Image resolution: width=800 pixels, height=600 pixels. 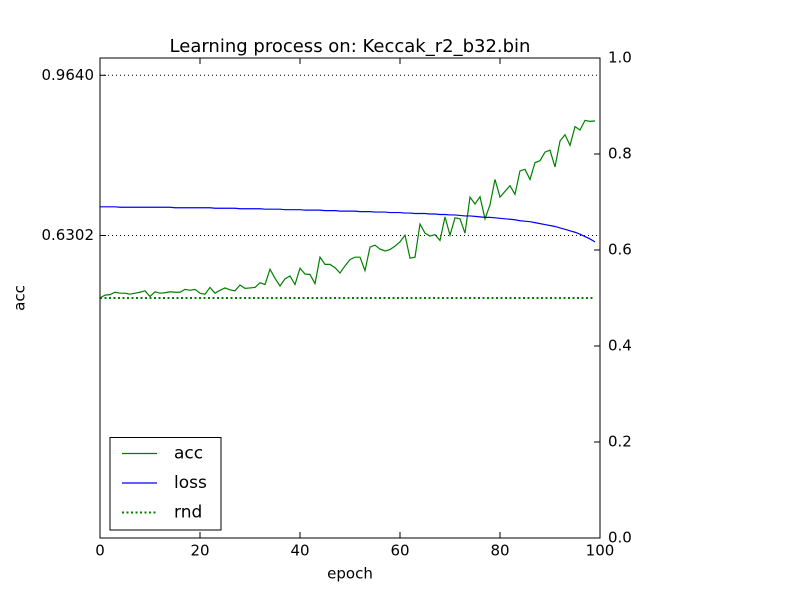 I want to click on x-axis-label: epoch, so click(x=350, y=574).